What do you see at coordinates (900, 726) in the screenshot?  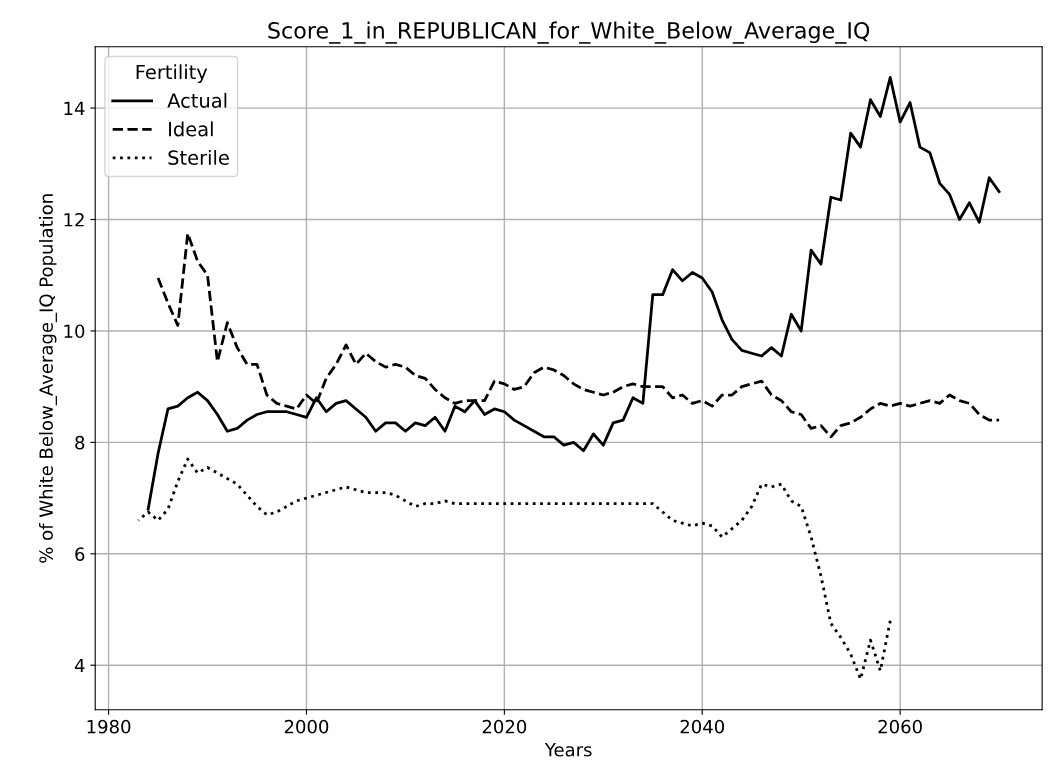 I see `x-tick-label: 2060` at bounding box center [900, 726].